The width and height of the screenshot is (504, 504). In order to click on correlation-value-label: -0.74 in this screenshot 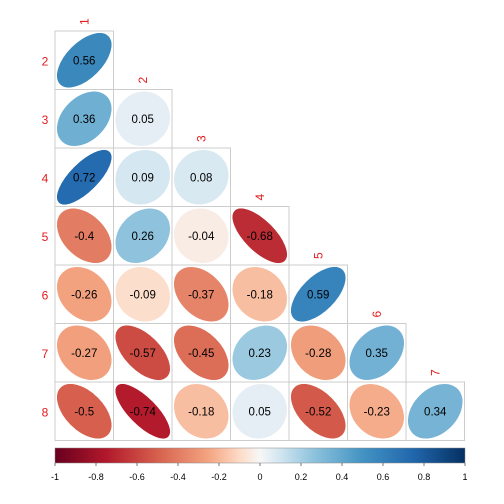, I will do `click(143, 412)`.